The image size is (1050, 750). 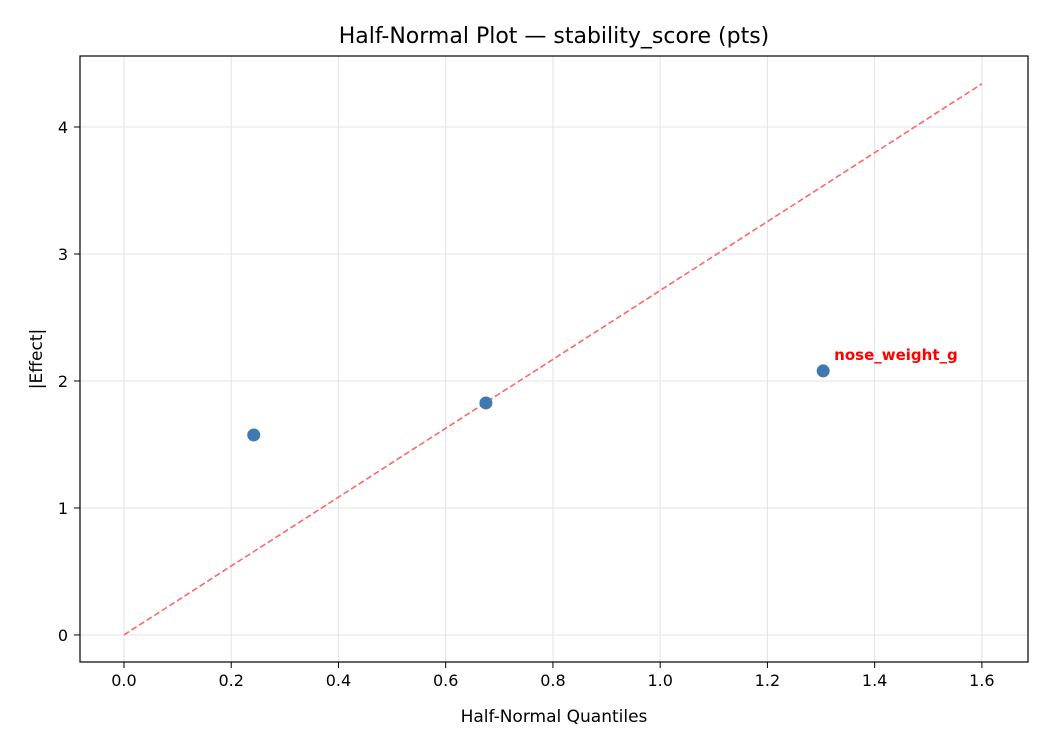 What do you see at coordinates (981, 680) in the screenshot?
I see `x-tick-label: 1.6` at bounding box center [981, 680].